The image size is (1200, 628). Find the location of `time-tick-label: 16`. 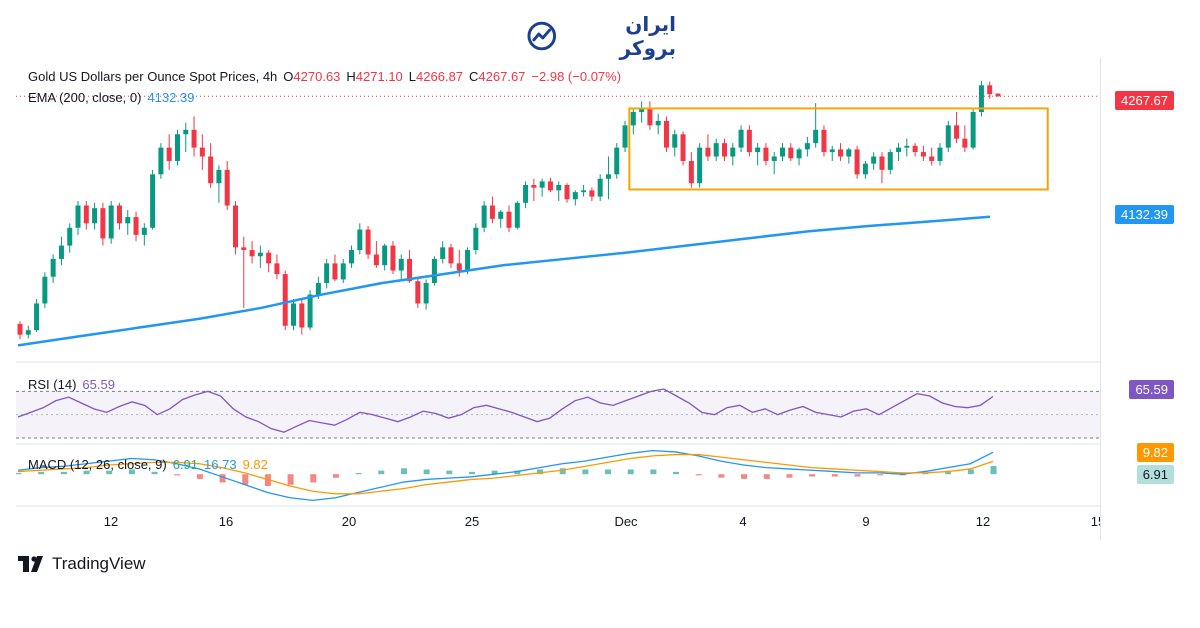

time-tick-label: 16 is located at coordinates (226, 521).